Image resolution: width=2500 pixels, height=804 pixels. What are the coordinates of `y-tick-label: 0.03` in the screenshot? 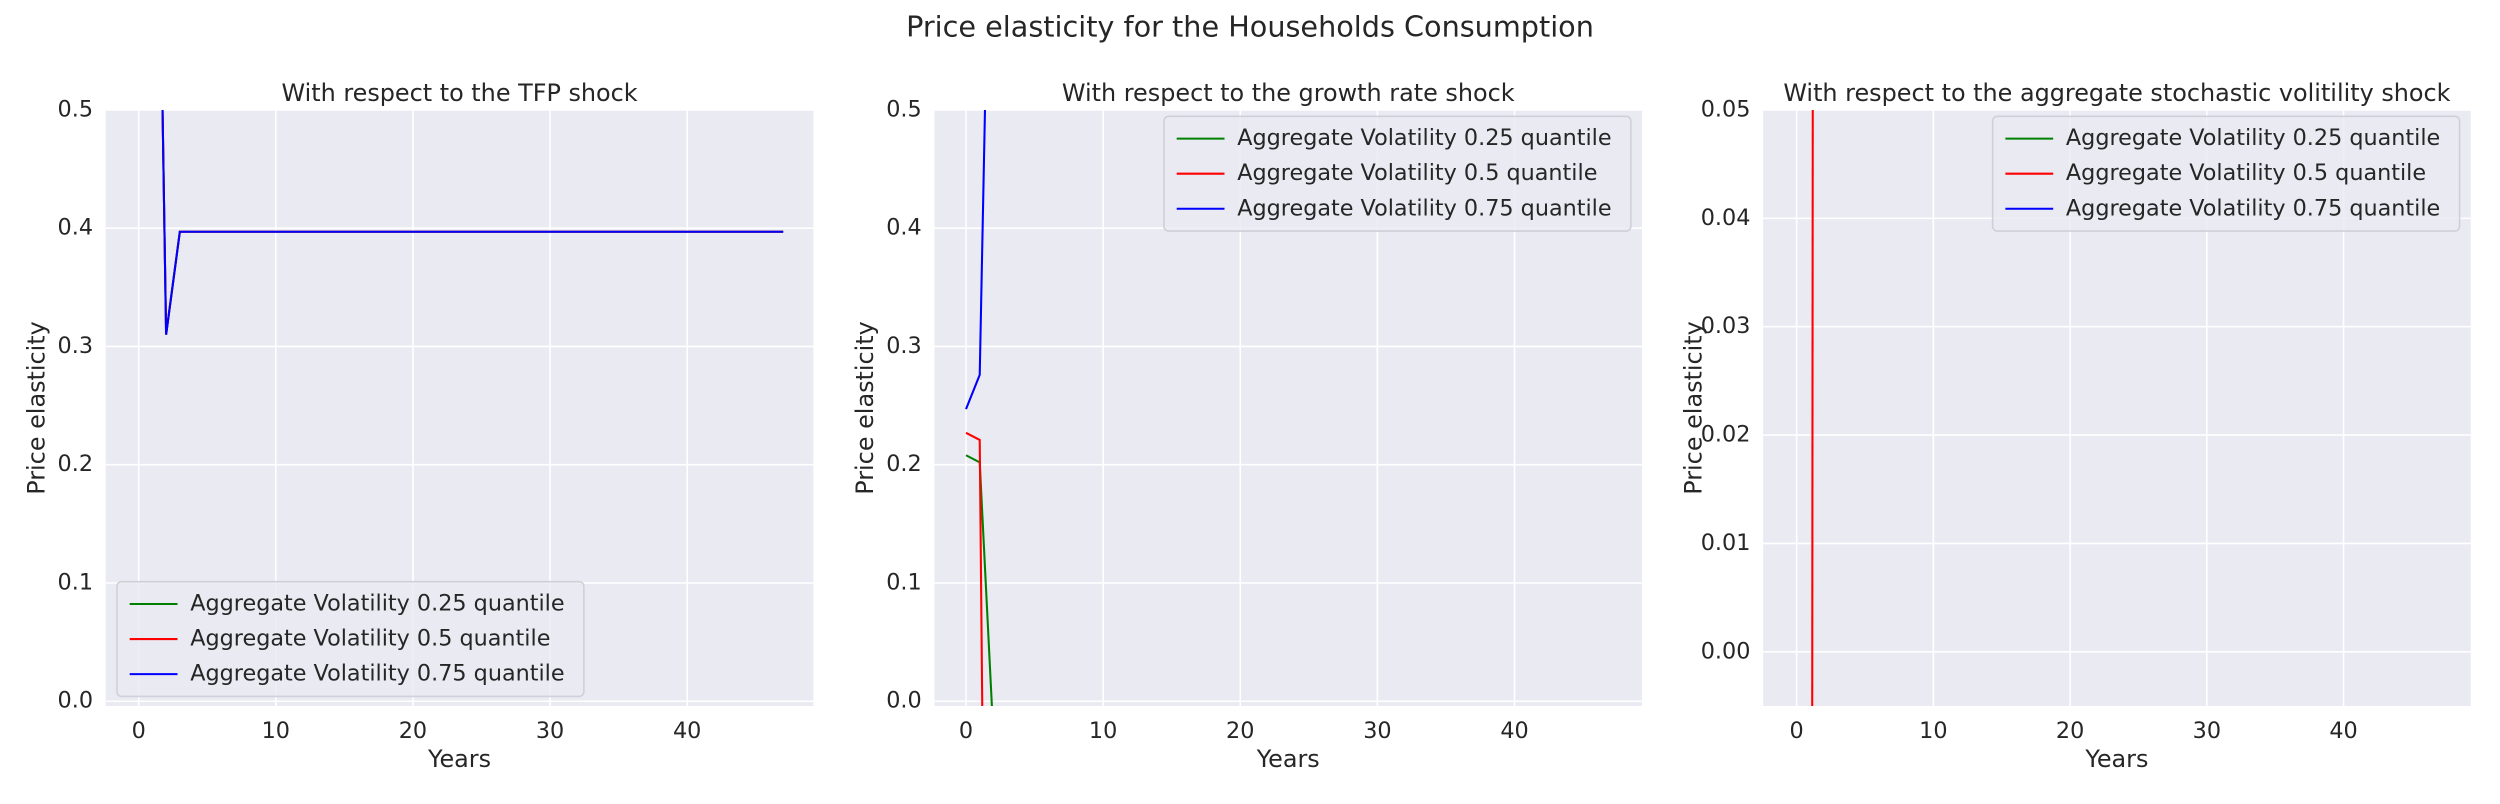 It's located at (1726, 326).